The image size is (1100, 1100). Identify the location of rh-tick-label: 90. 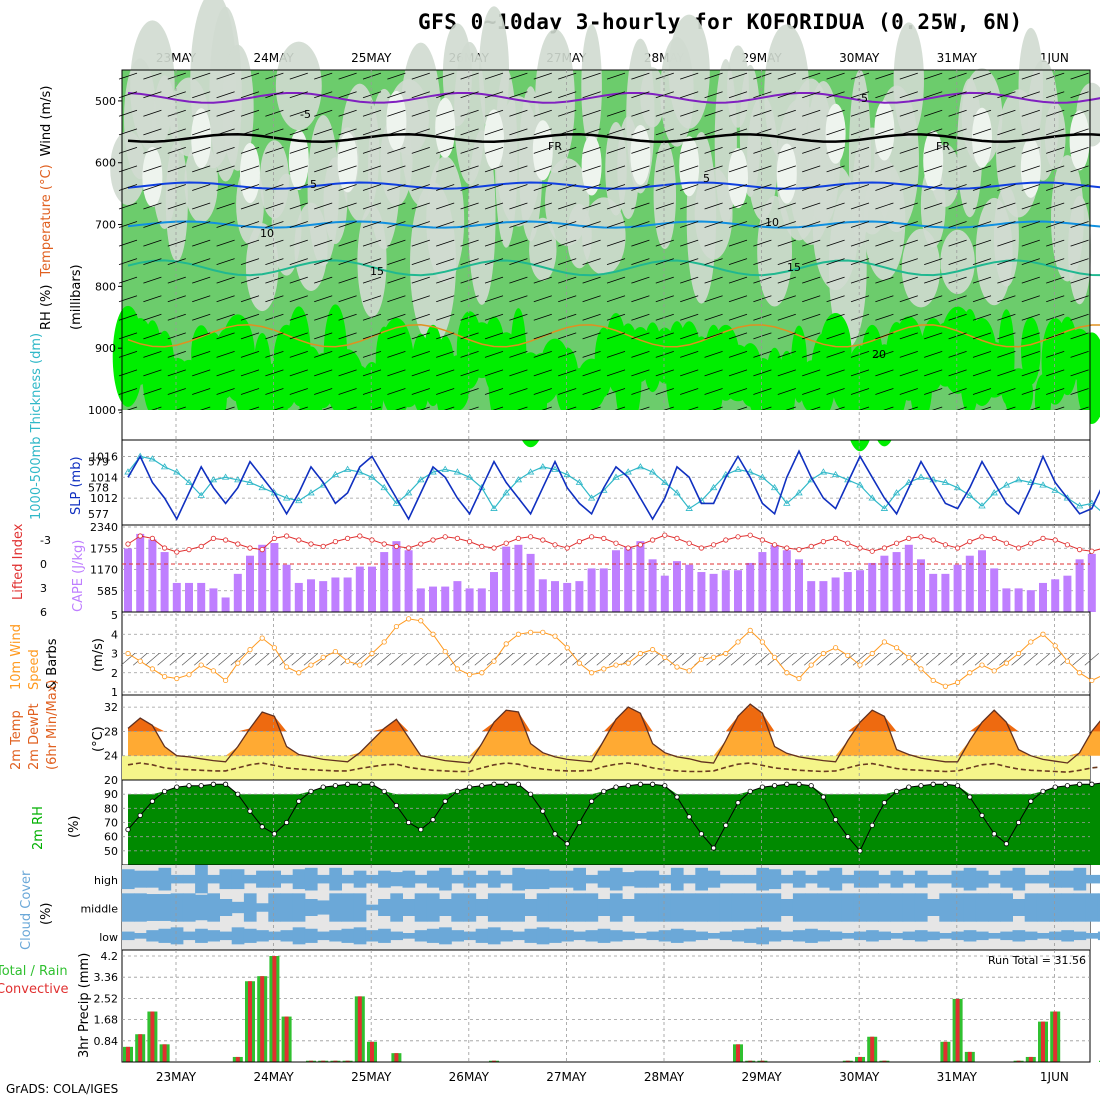
(111, 794).